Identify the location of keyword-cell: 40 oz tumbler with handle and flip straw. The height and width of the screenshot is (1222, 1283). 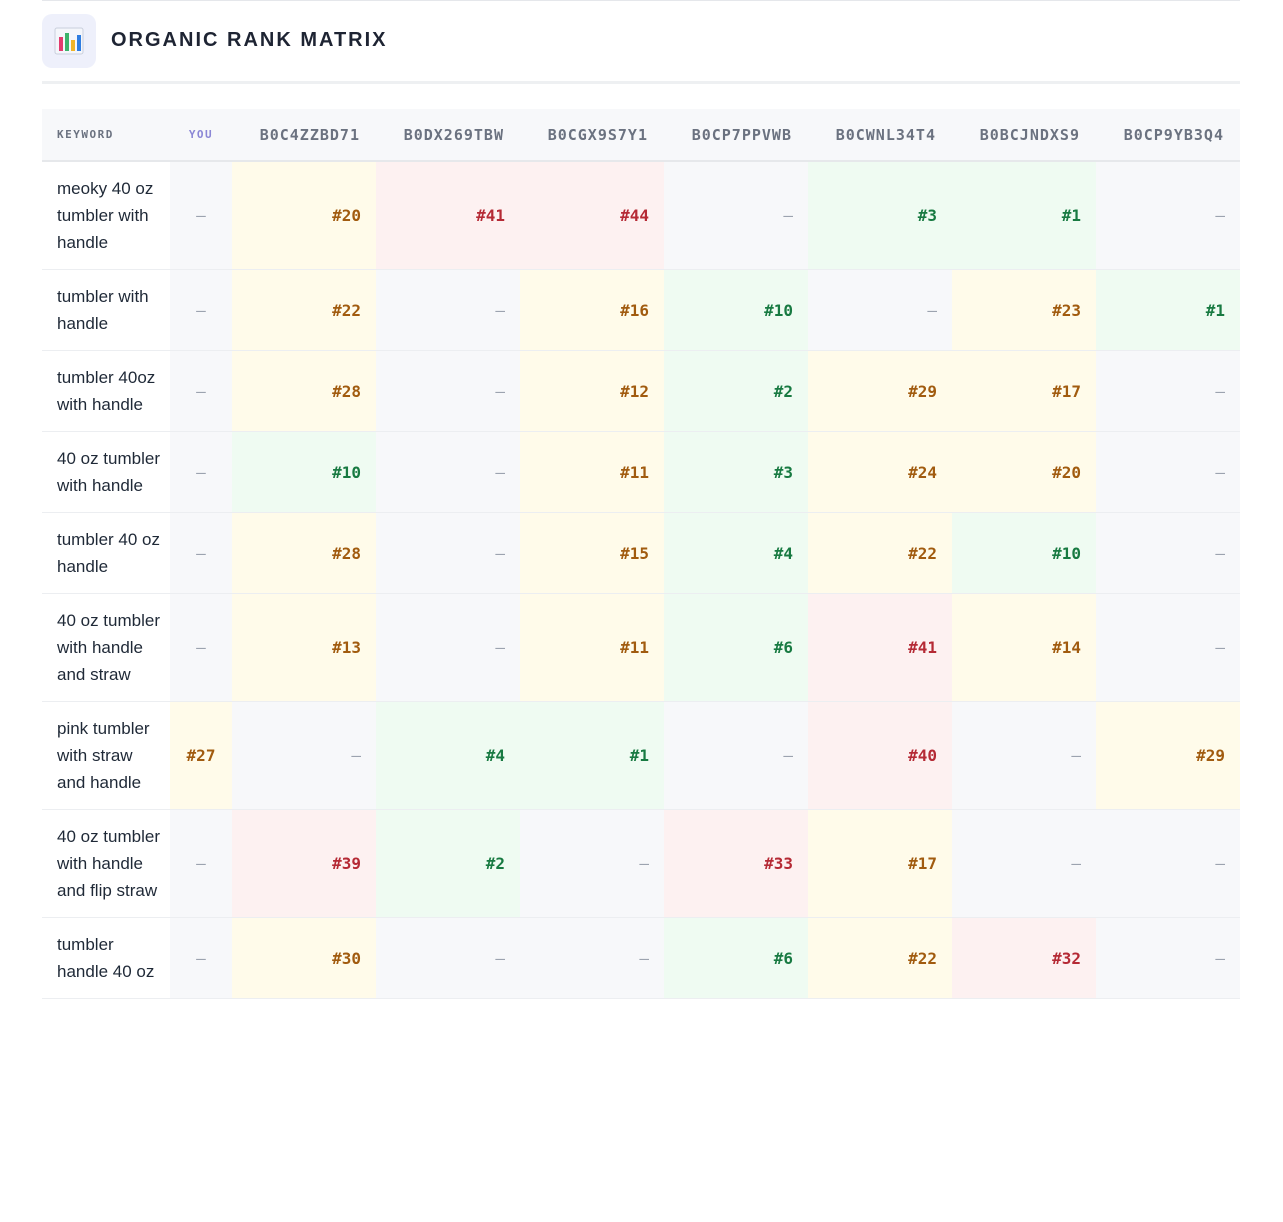
(106, 863).